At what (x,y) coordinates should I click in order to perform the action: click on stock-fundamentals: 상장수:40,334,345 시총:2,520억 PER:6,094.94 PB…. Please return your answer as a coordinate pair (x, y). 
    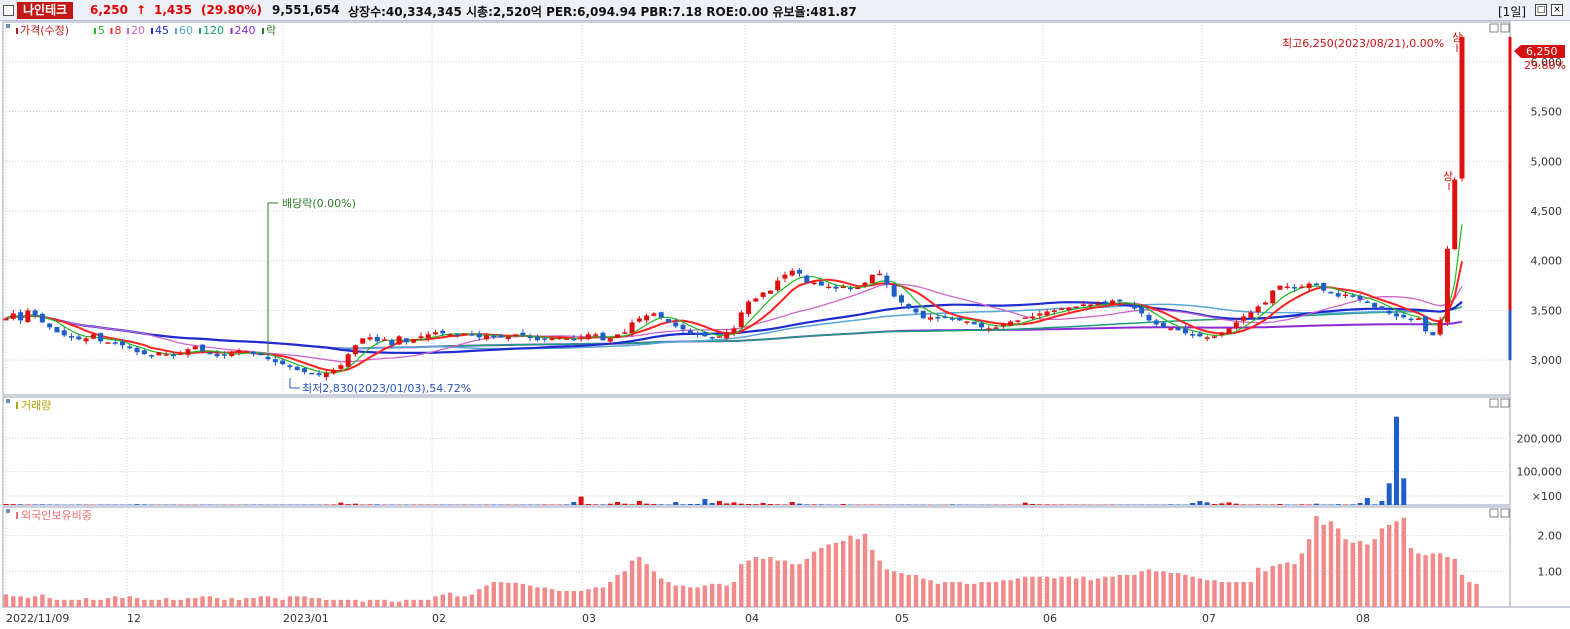
    Looking at the image, I should click on (602, 12).